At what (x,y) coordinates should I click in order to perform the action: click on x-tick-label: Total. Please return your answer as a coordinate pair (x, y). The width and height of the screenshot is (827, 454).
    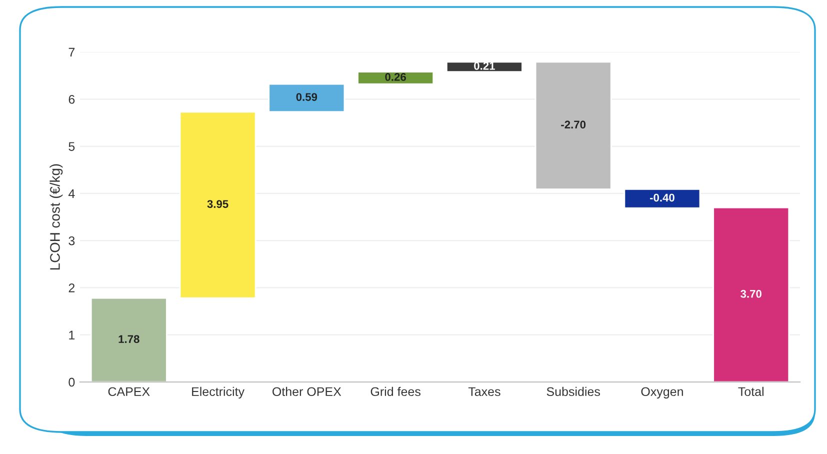
    Looking at the image, I should click on (751, 391).